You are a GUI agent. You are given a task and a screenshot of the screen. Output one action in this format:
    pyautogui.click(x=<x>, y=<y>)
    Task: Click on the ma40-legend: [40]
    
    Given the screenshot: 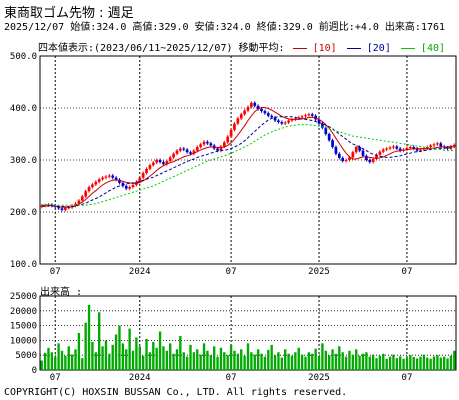 What is the action you would take?
    pyautogui.click(x=433, y=48)
    